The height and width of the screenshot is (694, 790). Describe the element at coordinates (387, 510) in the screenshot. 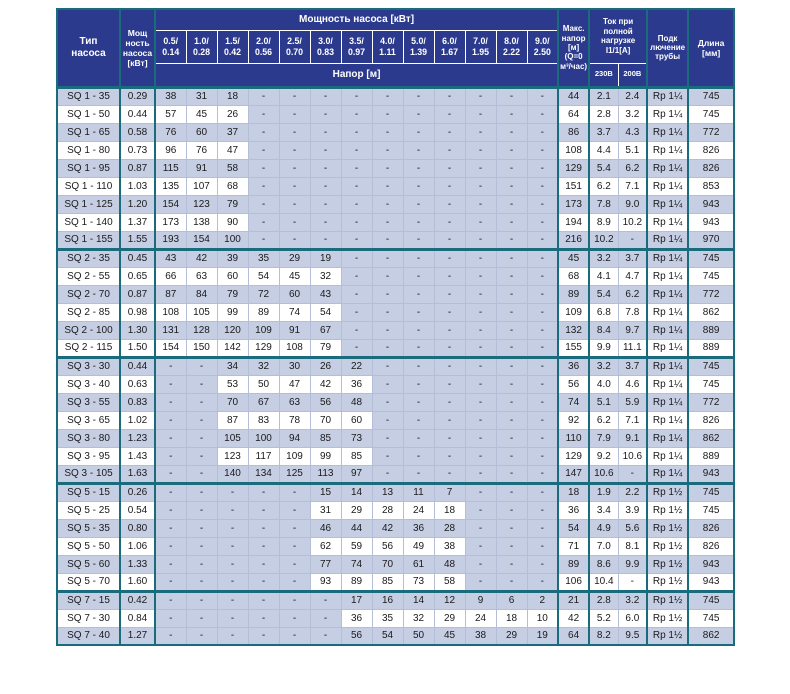

I see `head-cell: 28` at that location.